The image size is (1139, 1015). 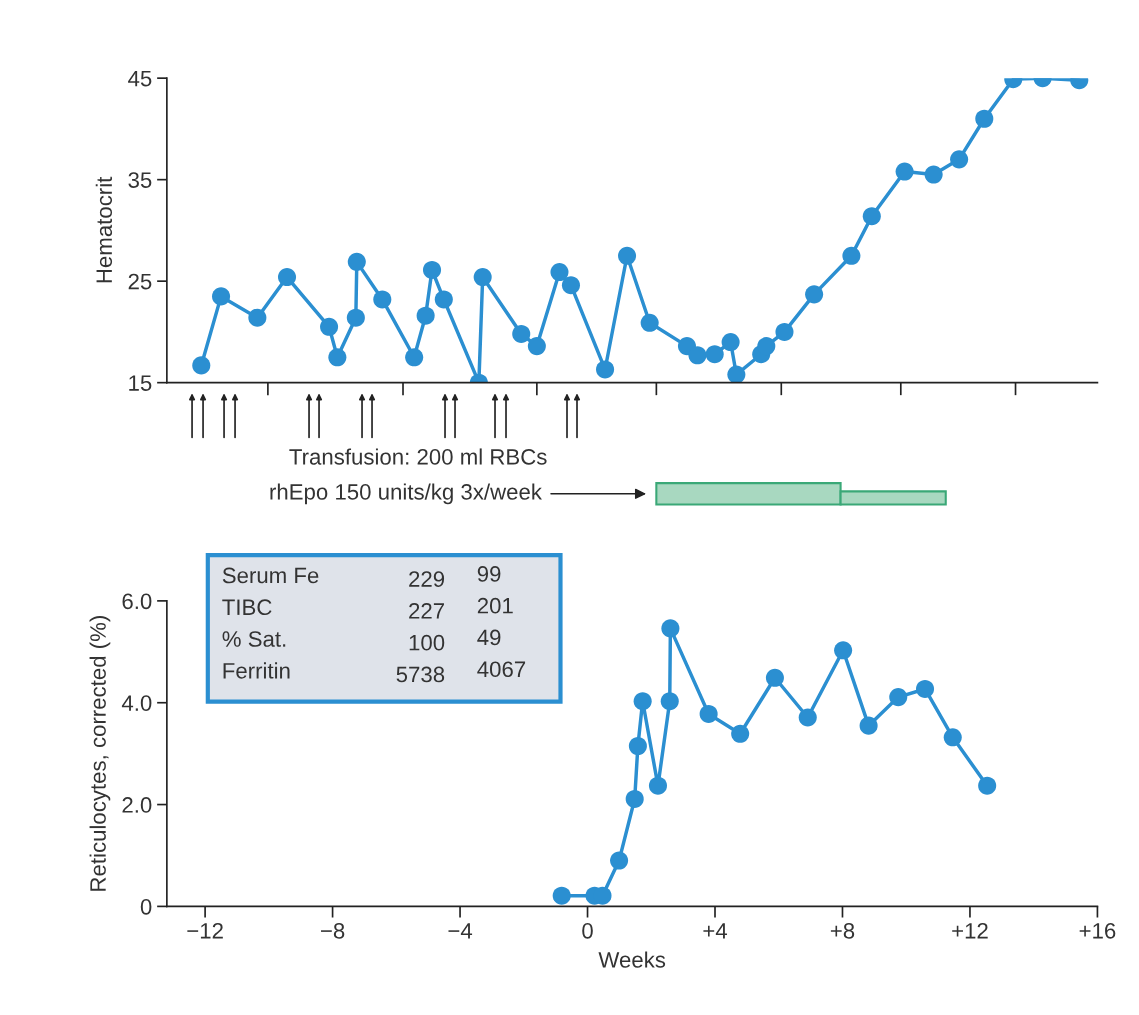 I want to click on x-tick-label: 0, so click(x=587, y=930).